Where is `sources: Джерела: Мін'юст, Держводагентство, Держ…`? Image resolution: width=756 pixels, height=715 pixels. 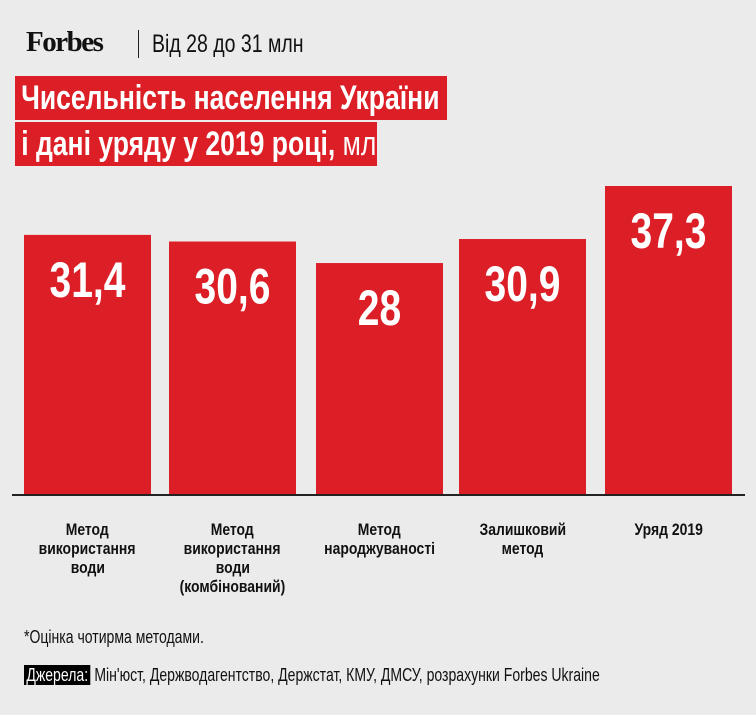
sources: Джерела: Мін'юст, Держводагентство, Держ… is located at coordinates (390, 675).